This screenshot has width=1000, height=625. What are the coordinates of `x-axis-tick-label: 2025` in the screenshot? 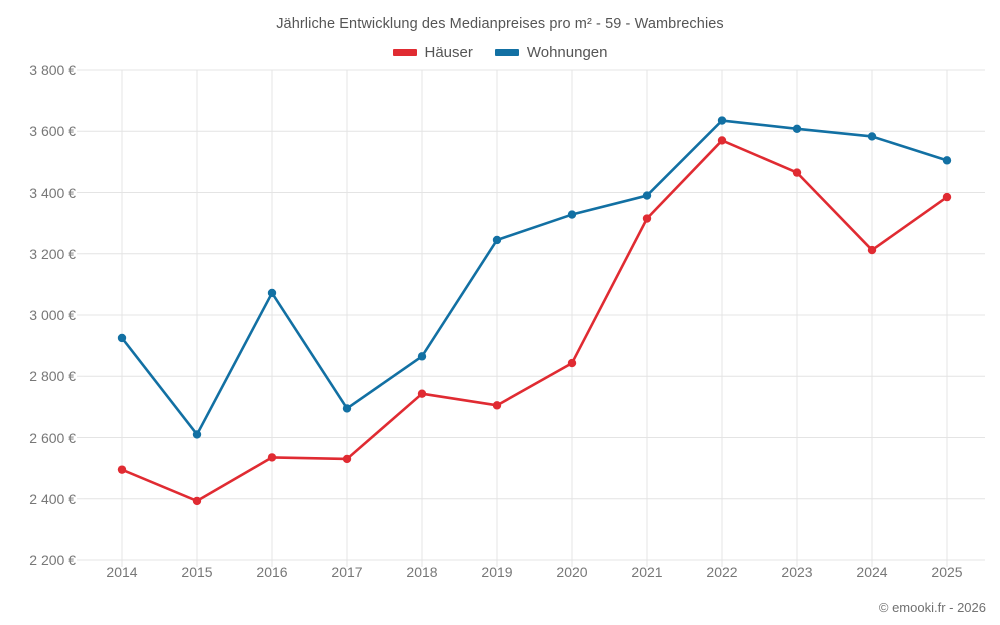 It's located at (947, 572).